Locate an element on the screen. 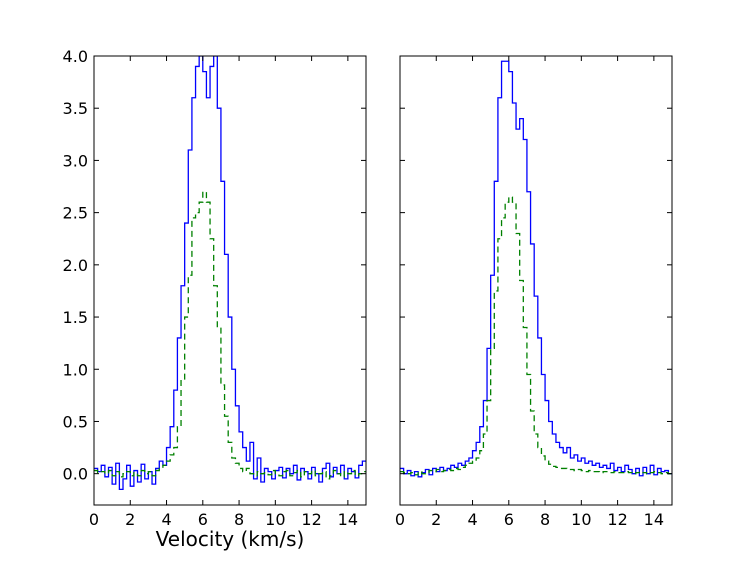  y-tick-label: 3.5 is located at coordinates (75, 108).